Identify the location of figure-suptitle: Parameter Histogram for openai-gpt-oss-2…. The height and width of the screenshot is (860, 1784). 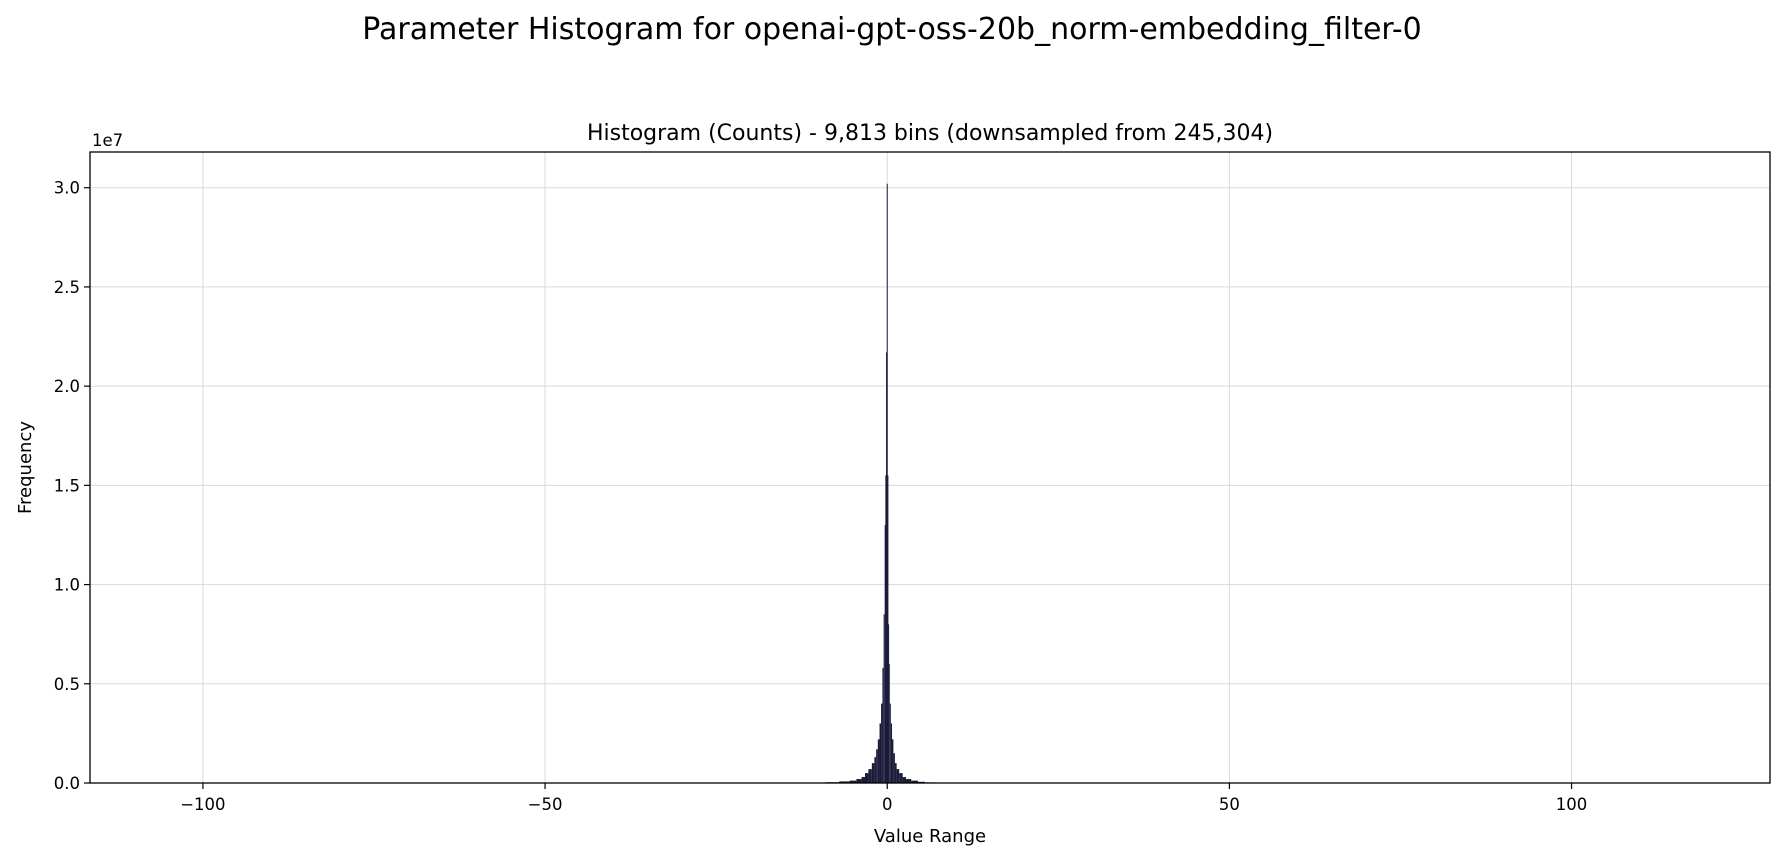
(892, 29).